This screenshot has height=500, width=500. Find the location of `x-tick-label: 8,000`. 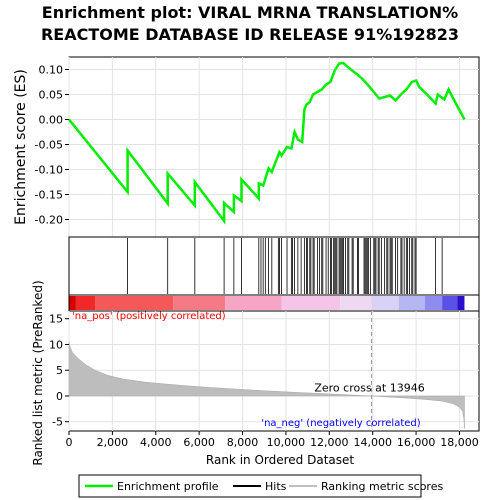

x-tick-label: 8,000 is located at coordinates (243, 442).